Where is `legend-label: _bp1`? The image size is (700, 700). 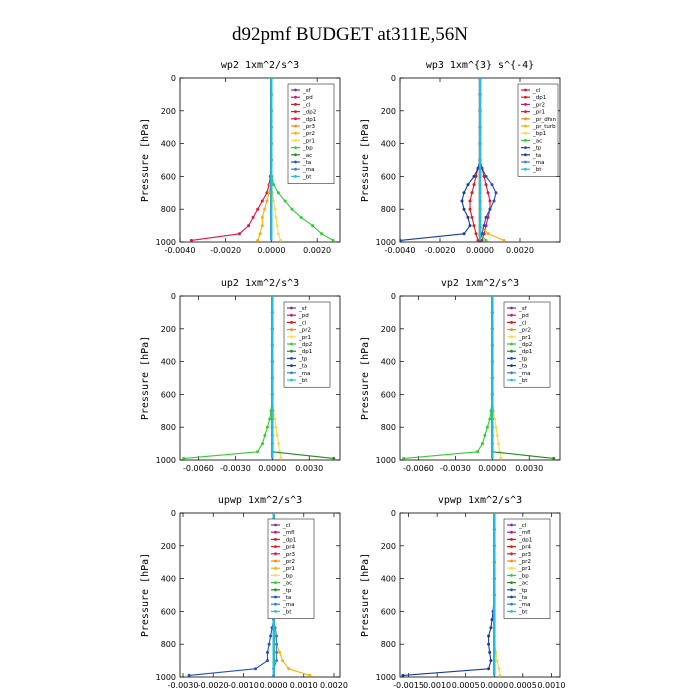 legend-label: _bp1 is located at coordinates (539, 134).